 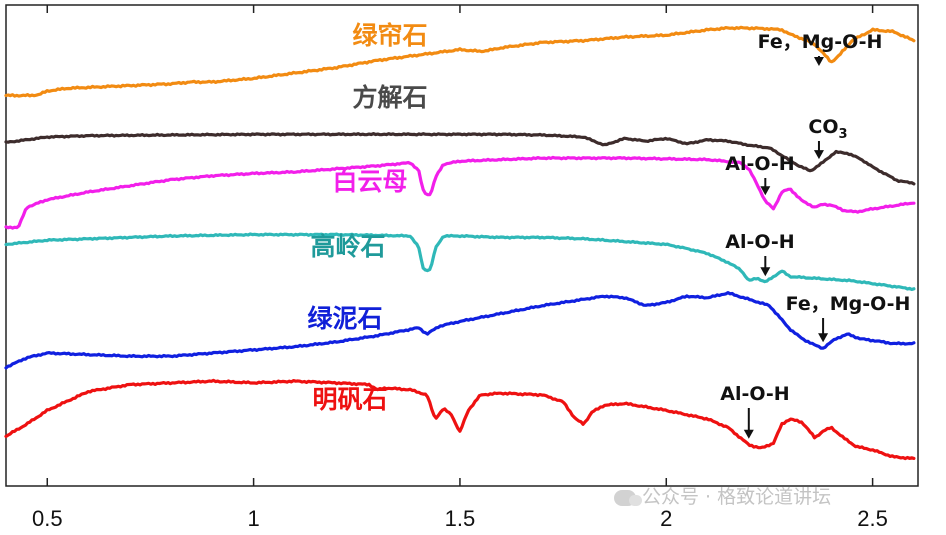 I want to click on series-label: 白云母, so click(x=369, y=181).